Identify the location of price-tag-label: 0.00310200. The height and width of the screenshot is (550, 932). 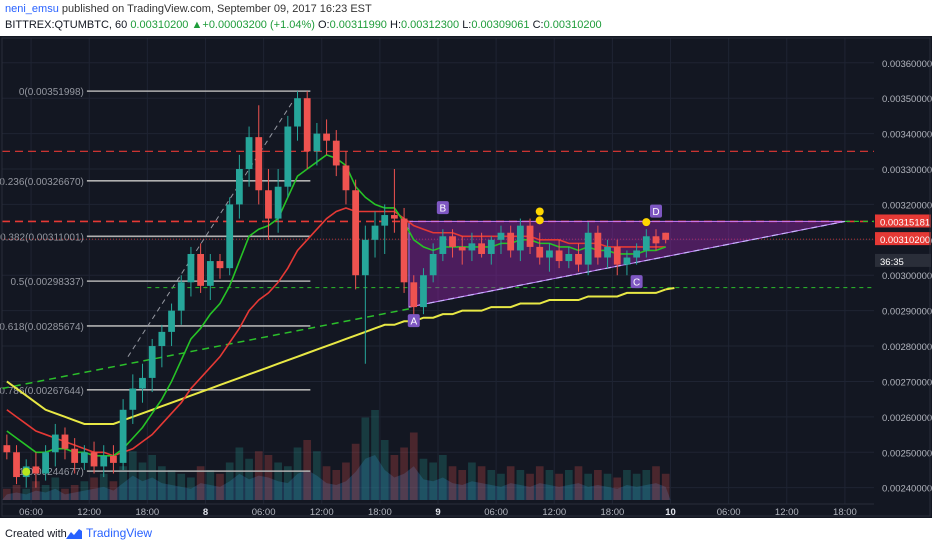
(905, 240).